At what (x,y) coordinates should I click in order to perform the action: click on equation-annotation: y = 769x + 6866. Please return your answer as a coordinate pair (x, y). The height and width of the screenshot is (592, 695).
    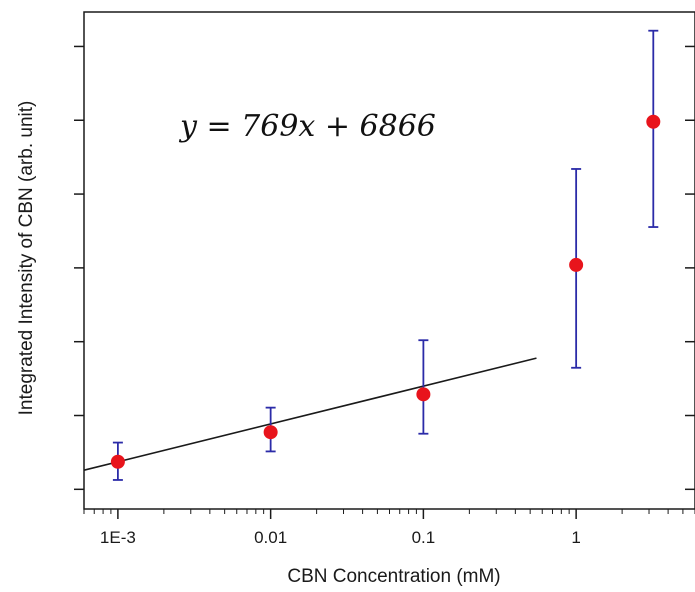
    Looking at the image, I should click on (307, 126).